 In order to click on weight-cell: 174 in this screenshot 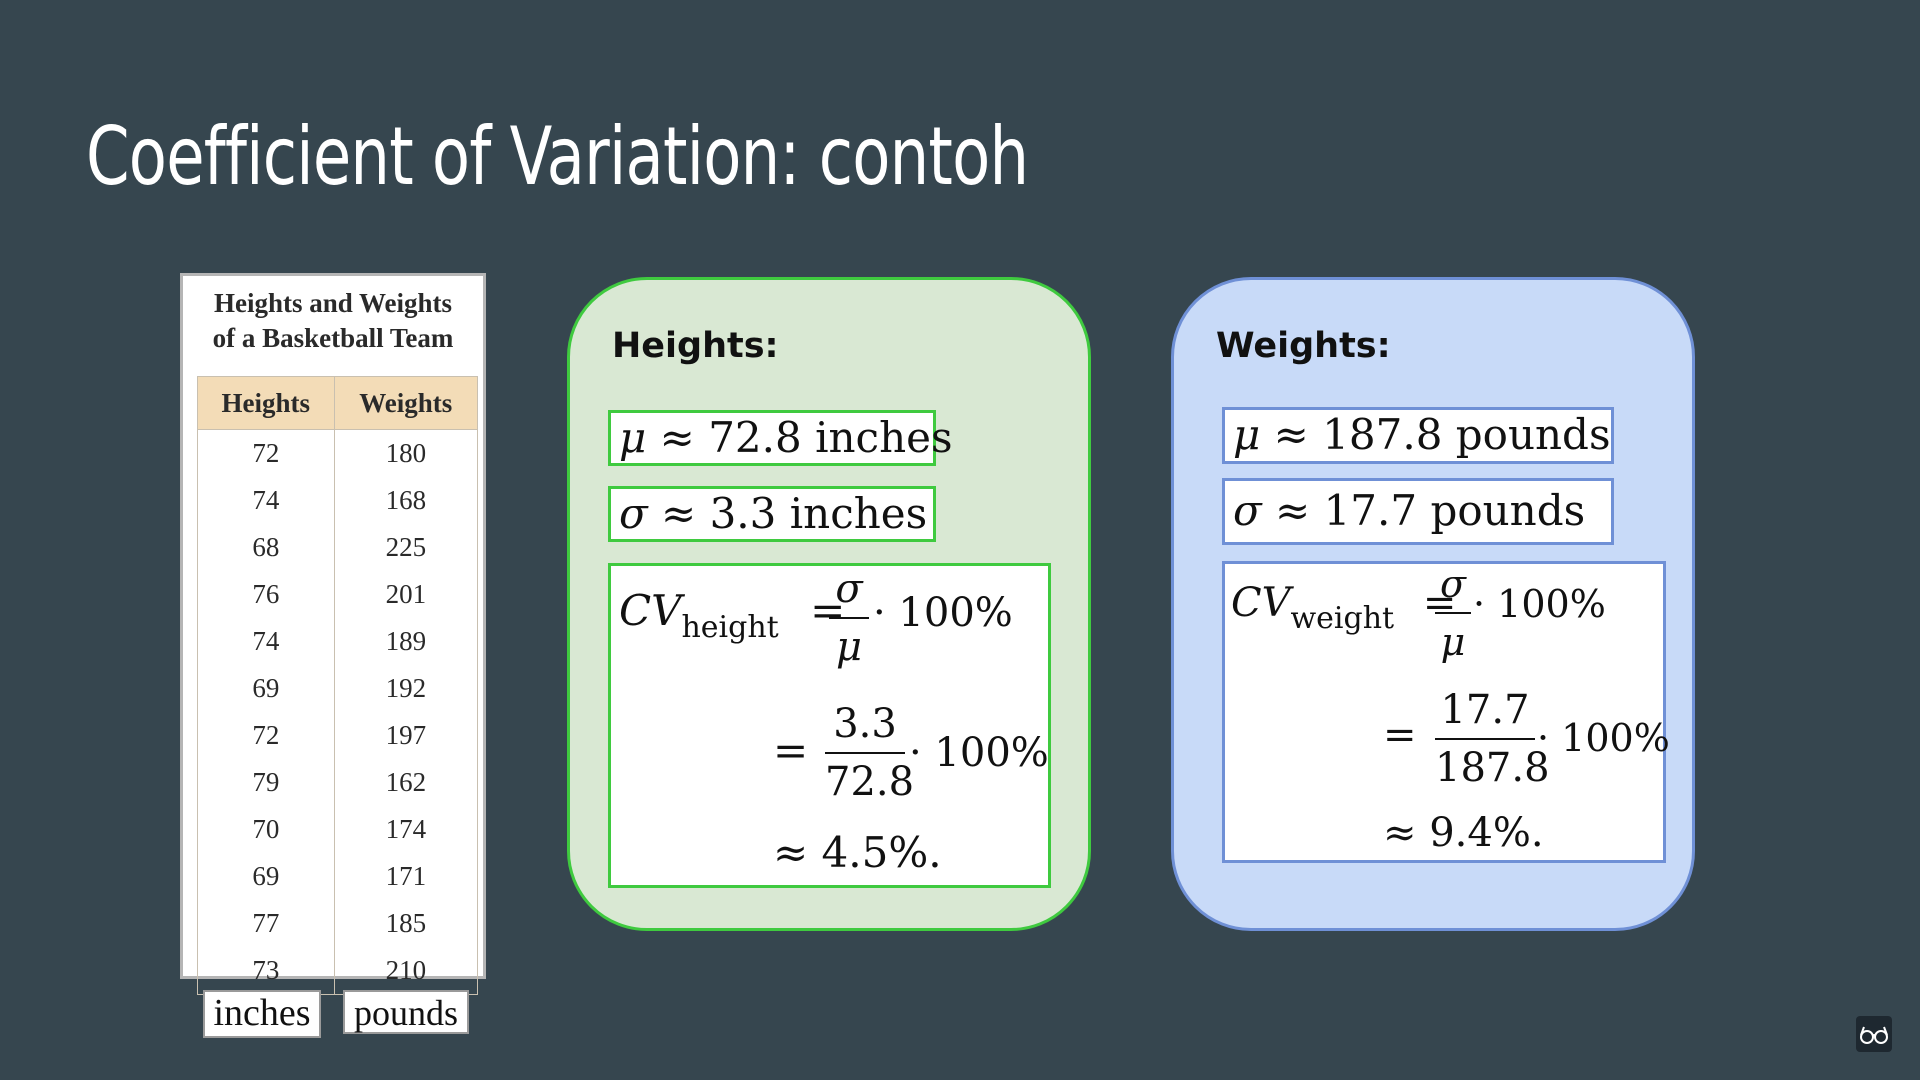, I will do `click(406, 829)`.